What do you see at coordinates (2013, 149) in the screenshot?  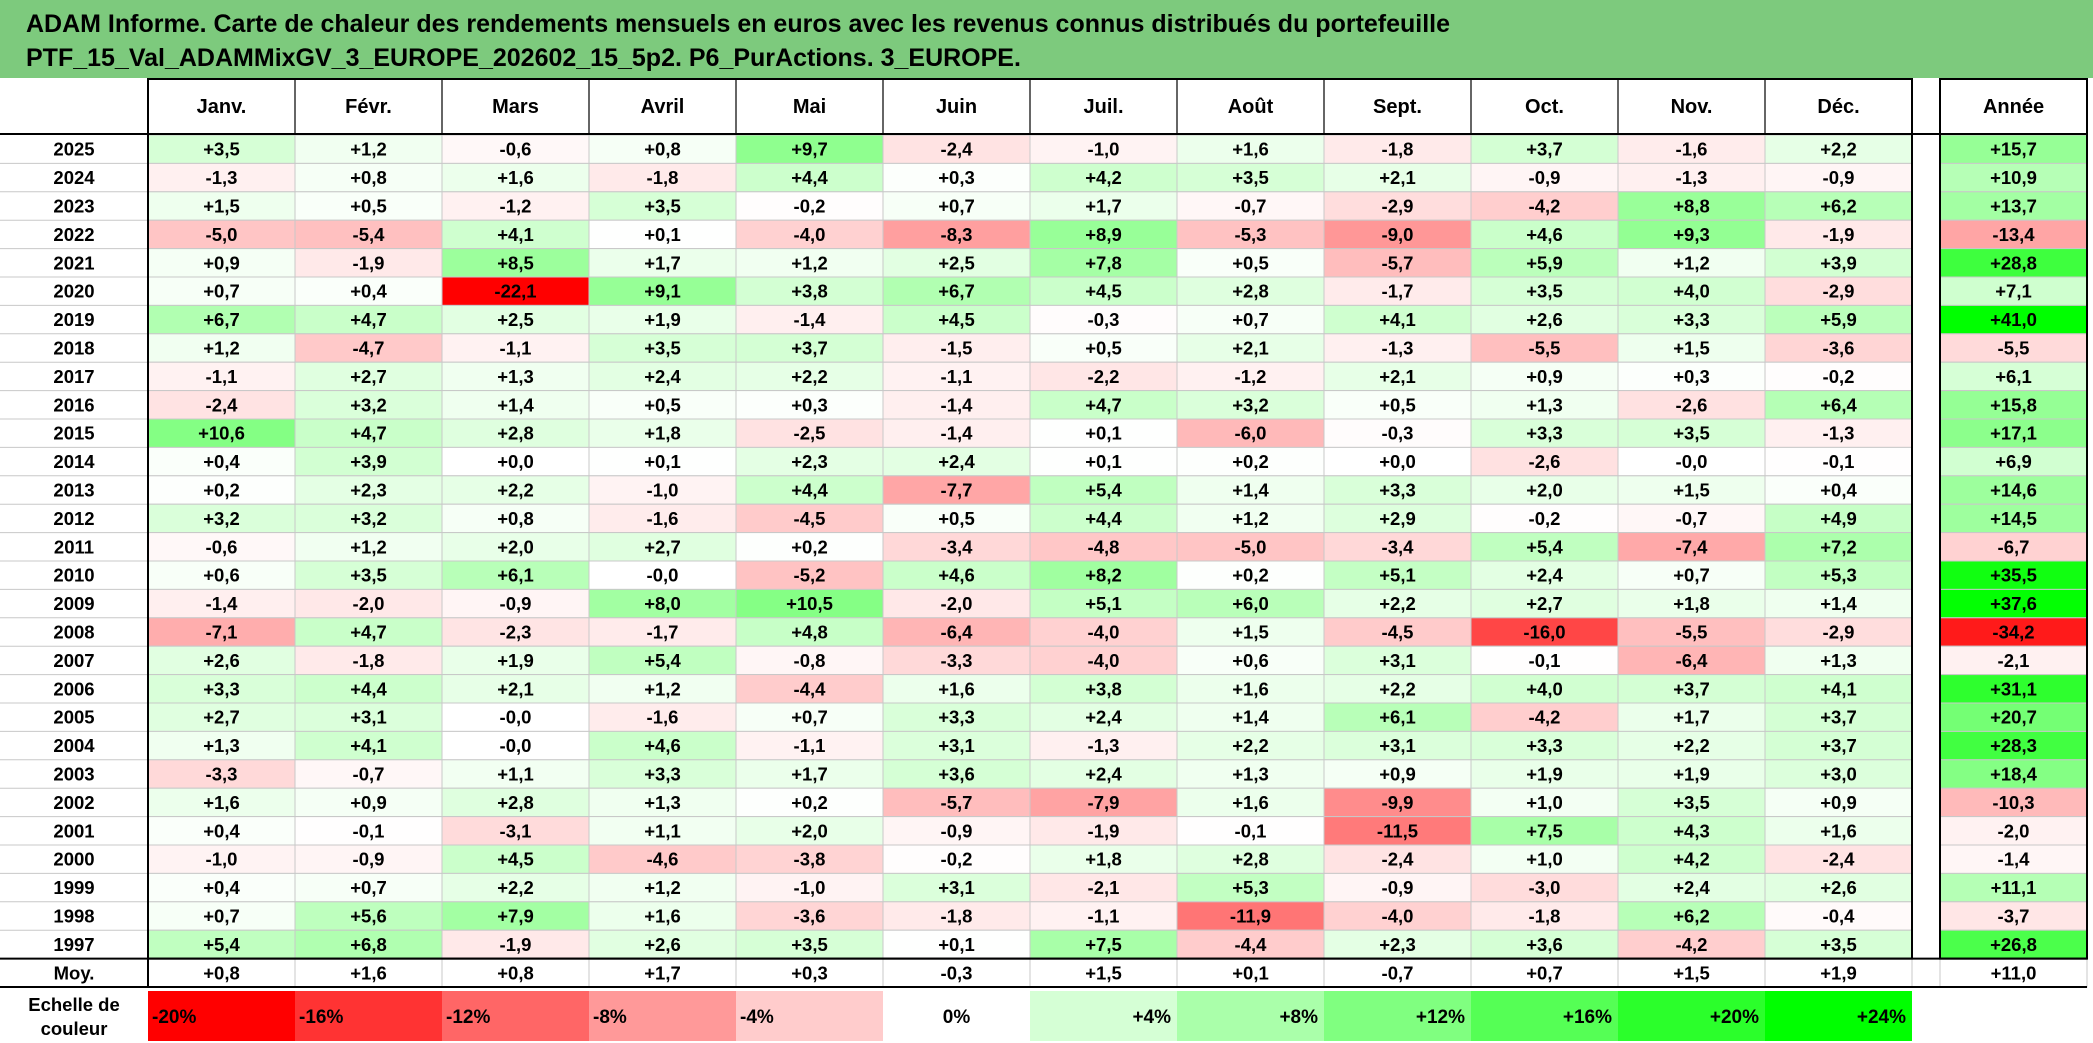 I see `annual-cell-value: +15,7` at bounding box center [2013, 149].